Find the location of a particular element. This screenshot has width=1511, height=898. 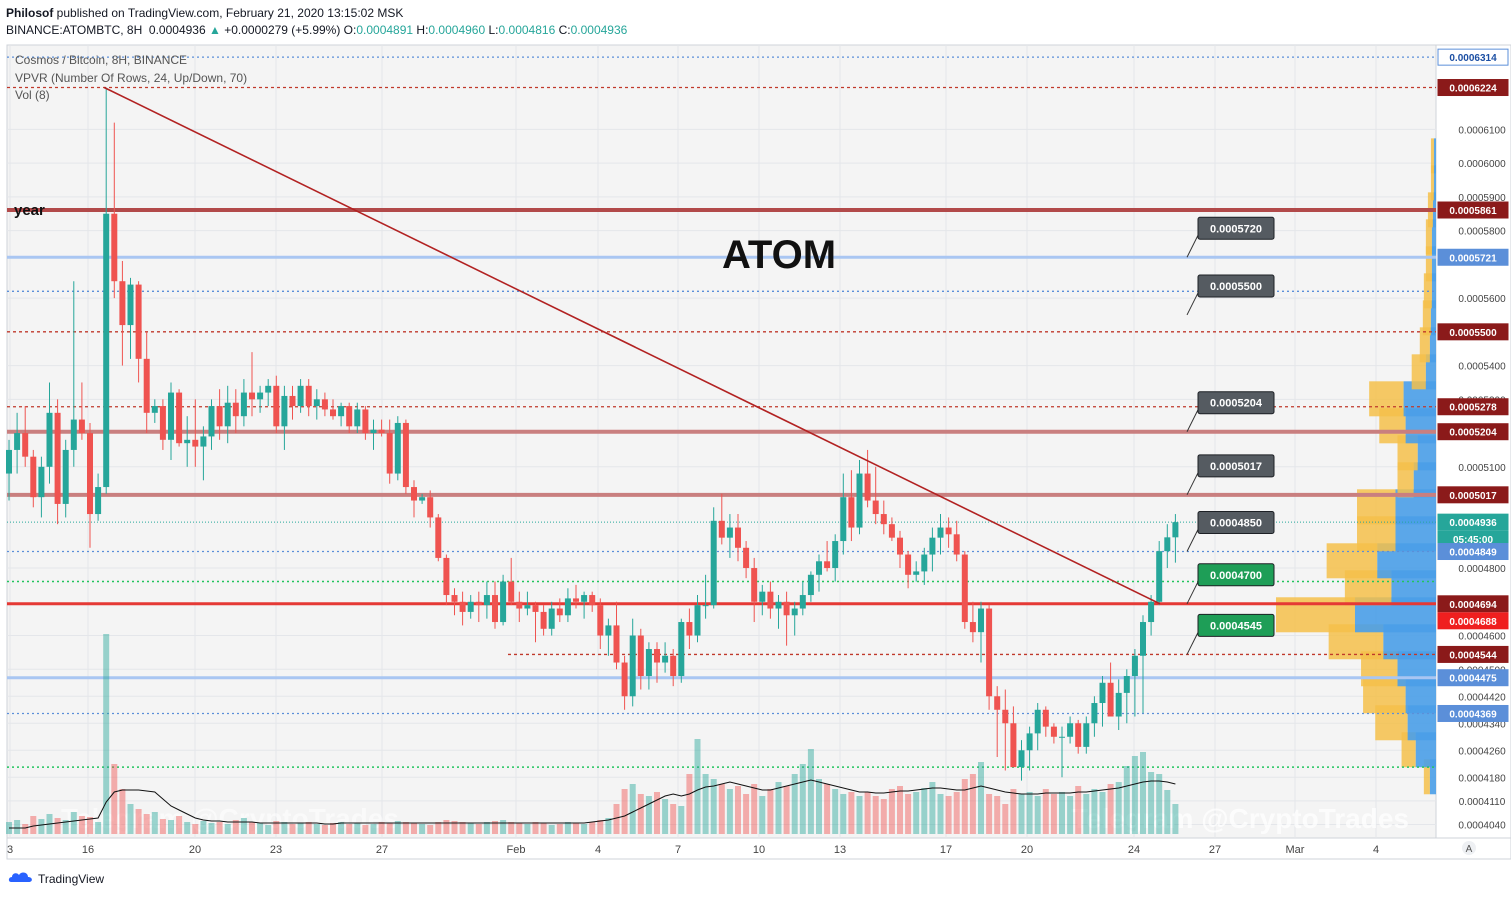

auto-scale-label: A is located at coordinates (1469, 849).